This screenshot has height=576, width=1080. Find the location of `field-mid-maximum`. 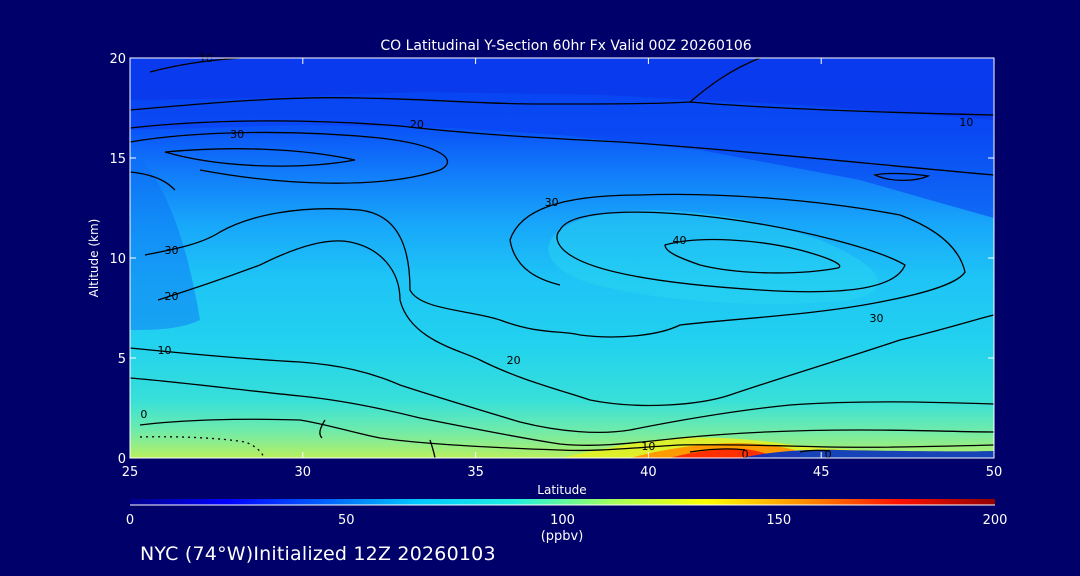

field-mid-maximum is located at coordinates (713, 257).